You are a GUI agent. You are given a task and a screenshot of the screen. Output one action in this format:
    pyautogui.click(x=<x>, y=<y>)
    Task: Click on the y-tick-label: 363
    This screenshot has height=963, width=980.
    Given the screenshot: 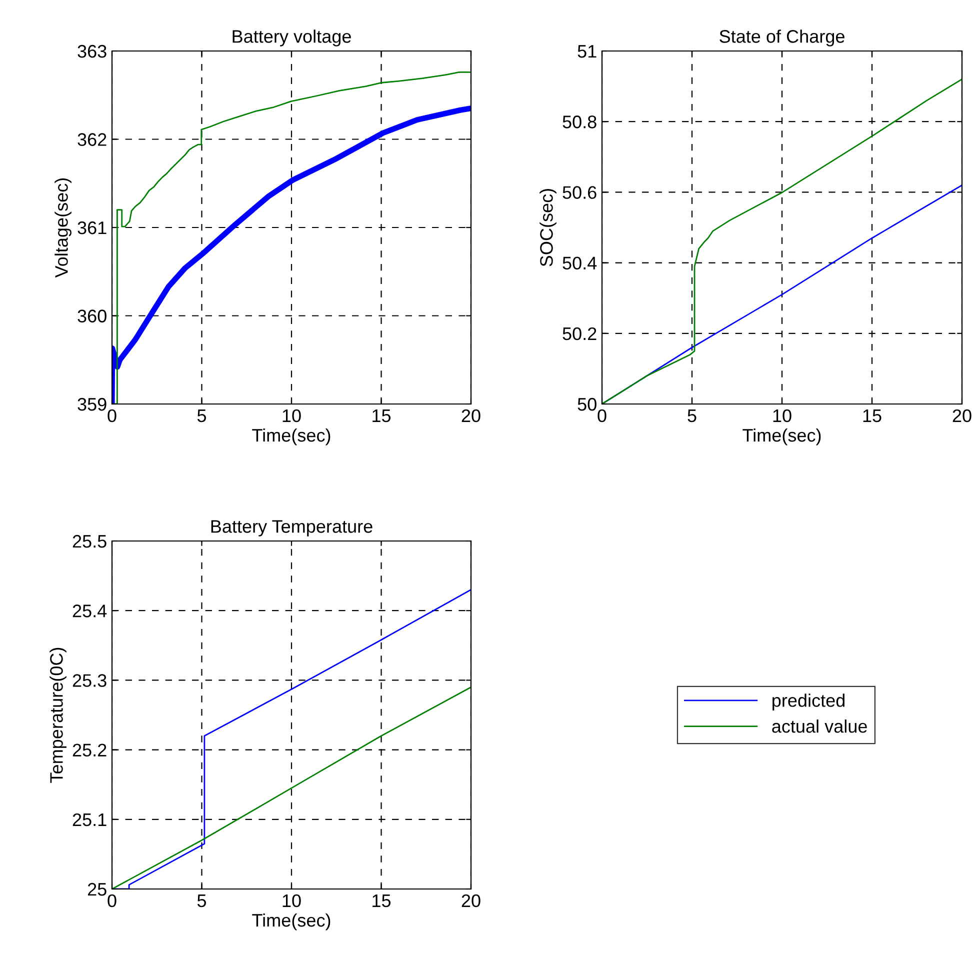 What is the action you would take?
    pyautogui.click(x=92, y=51)
    